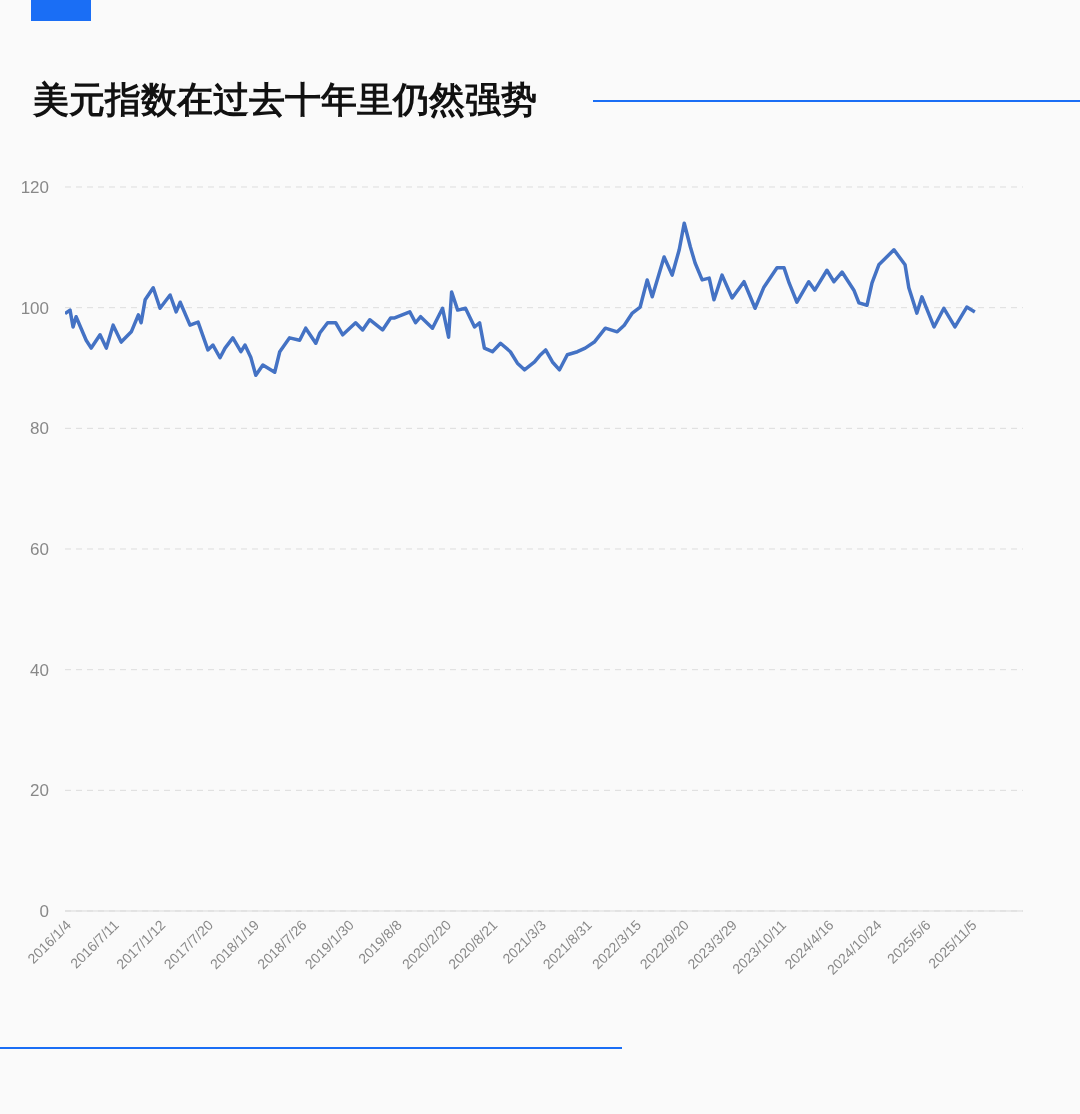 The width and height of the screenshot is (1080, 1114). What do you see at coordinates (39, 670) in the screenshot?
I see `y-tick-label: 40` at bounding box center [39, 670].